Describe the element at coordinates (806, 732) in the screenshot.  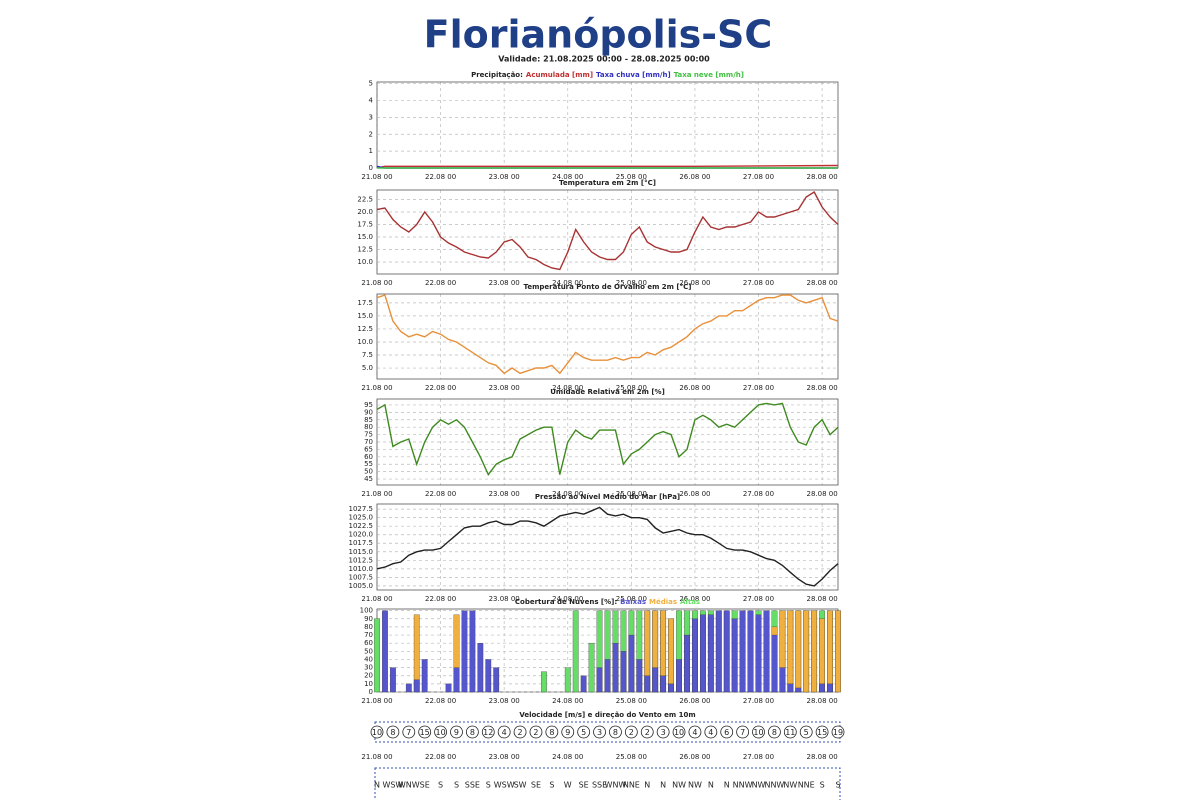
I see `wind-speed-label: 5` at that location.